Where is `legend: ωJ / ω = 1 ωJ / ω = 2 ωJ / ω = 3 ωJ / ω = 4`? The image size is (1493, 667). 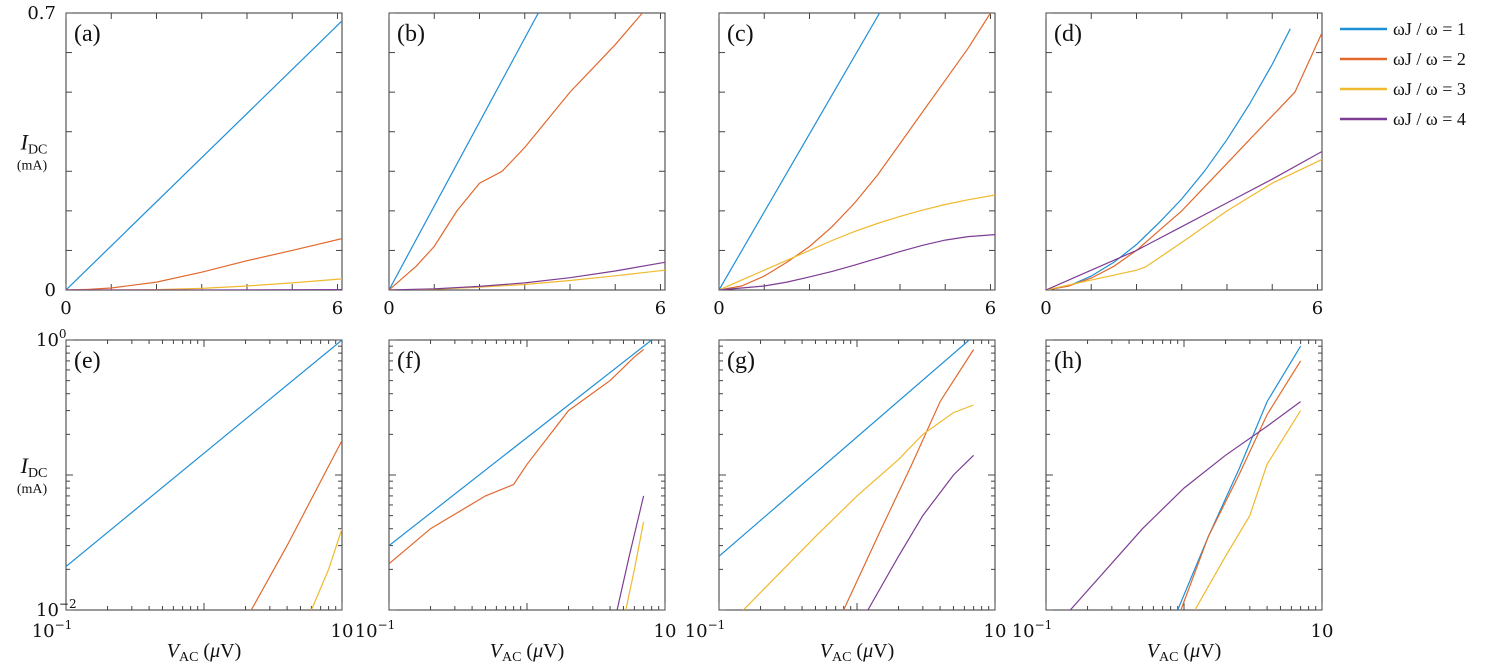 legend: ωJ / ω = 1 ωJ / ω = 2 ωJ / ω = 3 ωJ / ω = 4 is located at coordinates (1403, 74).